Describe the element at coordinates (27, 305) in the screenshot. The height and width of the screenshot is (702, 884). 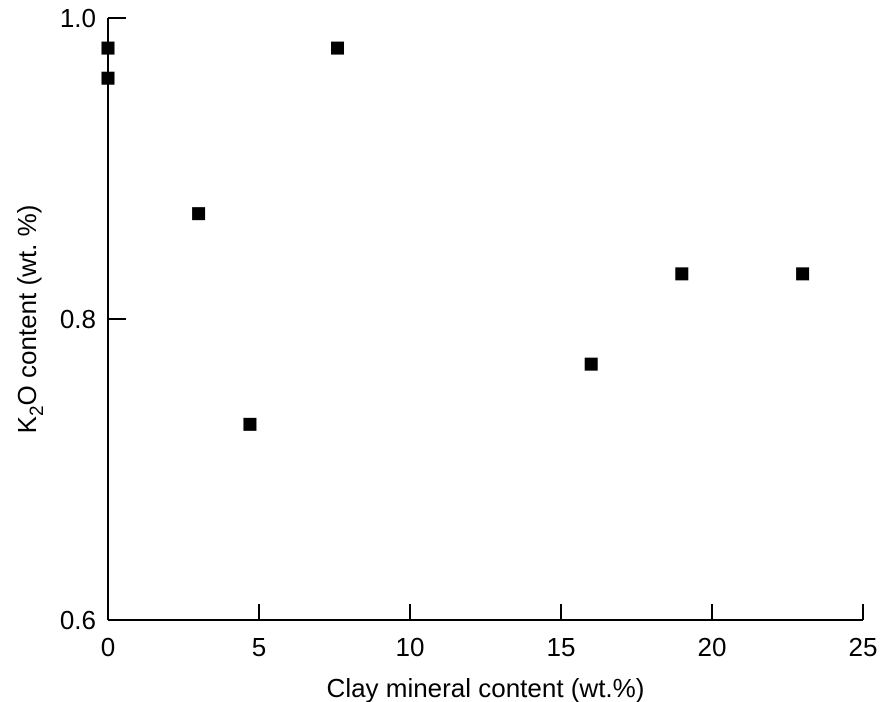
I see `y-axis-title-post: O content (wt. %)` at that location.